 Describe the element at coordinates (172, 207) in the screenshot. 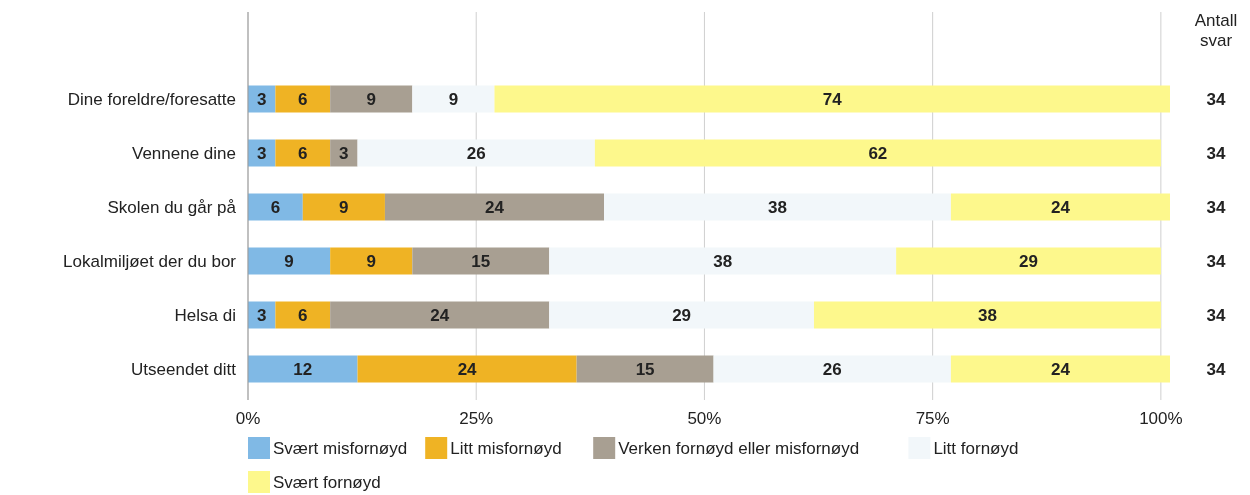

I see `y-tick-label: Skolen du går på` at that location.